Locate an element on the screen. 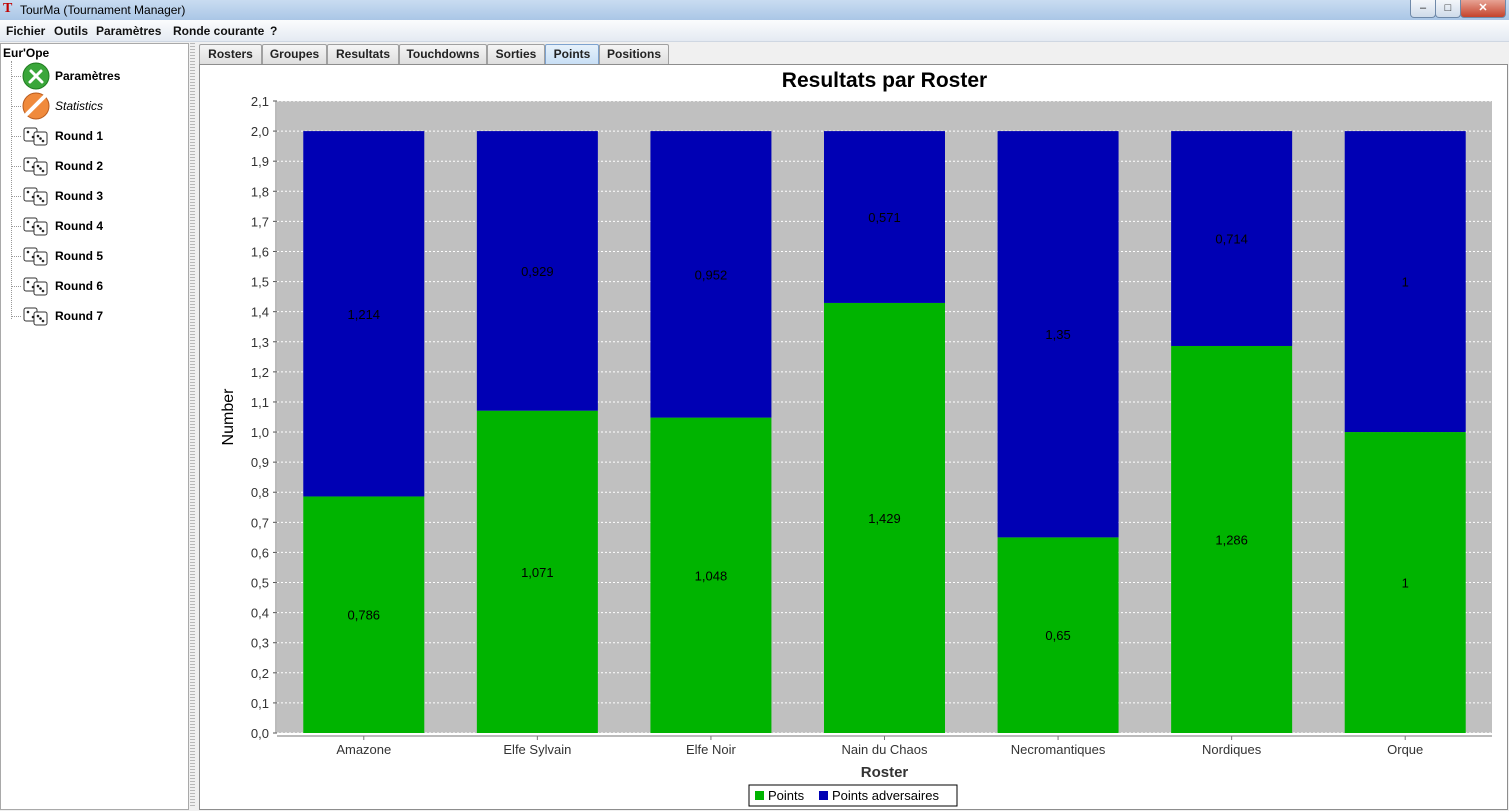 This screenshot has height=811, width=1509. data-label: 1,429 is located at coordinates (884, 518).